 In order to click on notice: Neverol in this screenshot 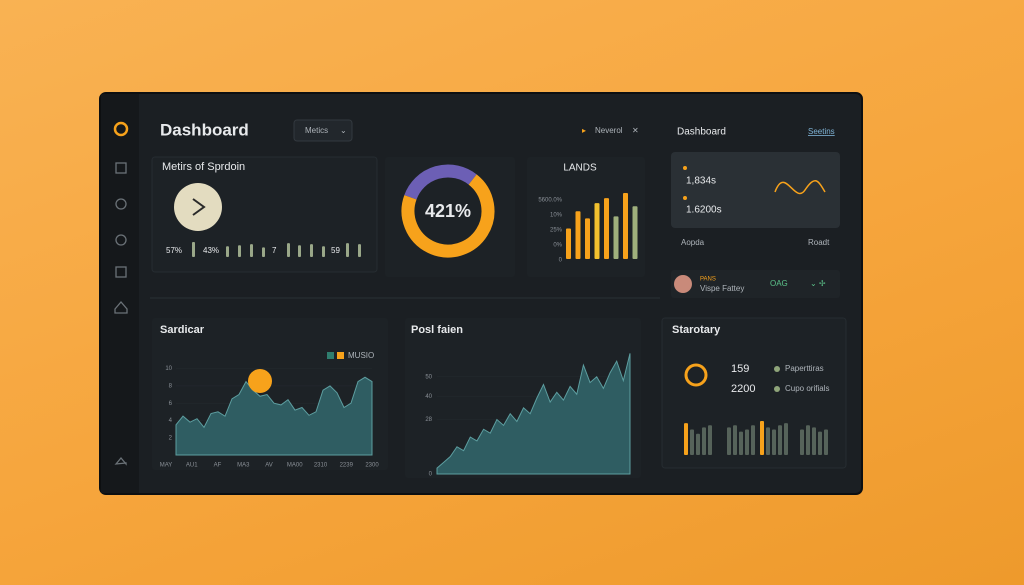, I will do `click(609, 130)`.